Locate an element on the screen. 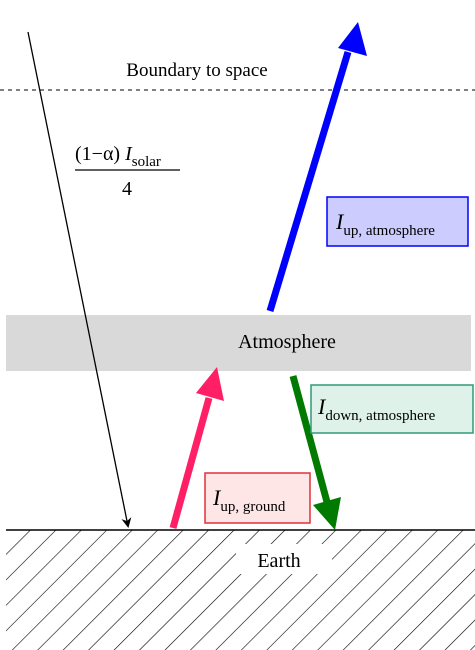 This screenshot has height=650, width=475. up-atmosphere-subscript: up, atmosphere is located at coordinates (389, 231).